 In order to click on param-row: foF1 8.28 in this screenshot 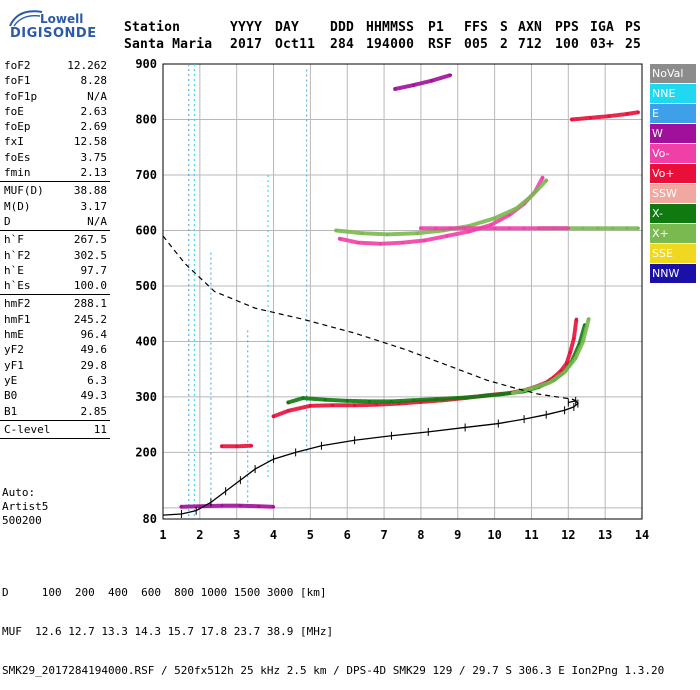, I will do `click(55, 80)`.